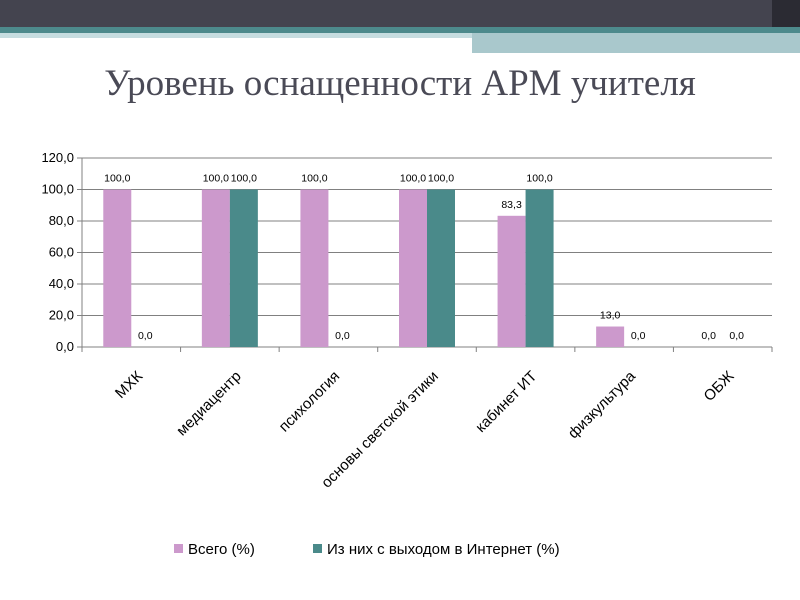 Image resolution: width=800 pixels, height=600 pixels. Describe the element at coordinates (61, 315) in the screenshot. I see `y-tick-label: 20,0` at that location.